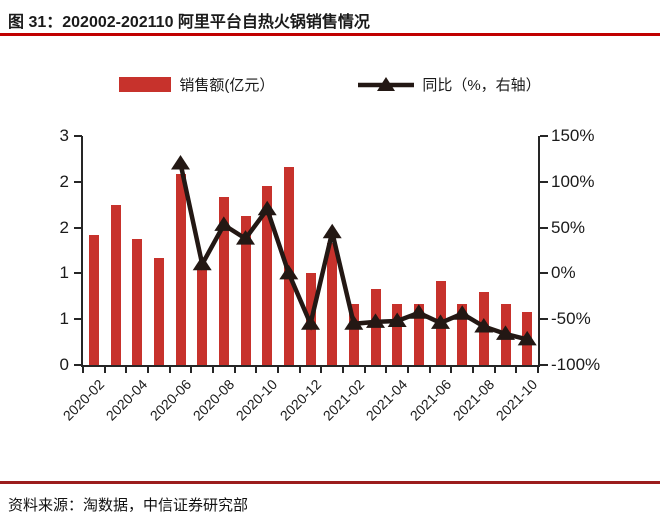 The image size is (660, 523). I want to click on y-axis-left, so click(82, 251).